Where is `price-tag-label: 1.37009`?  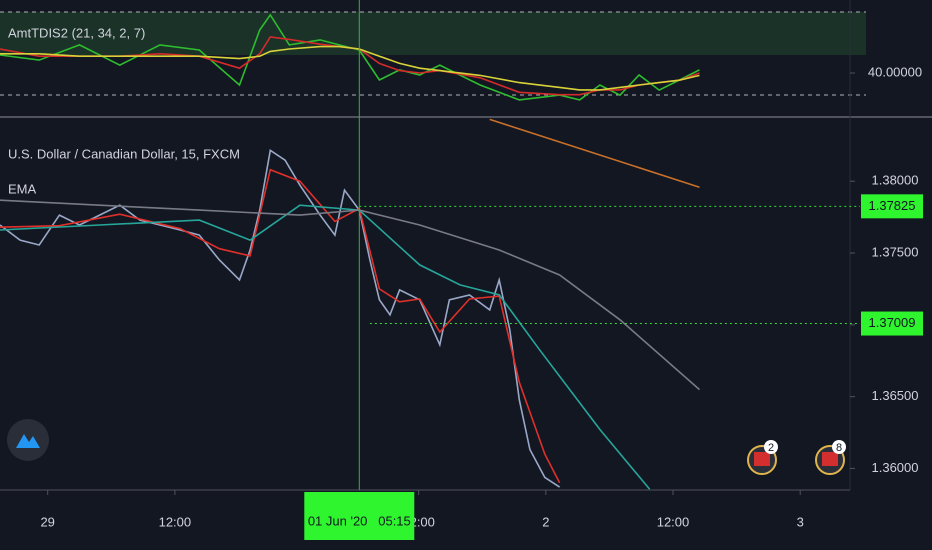 price-tag-label: 1.37009 is located at coordinates (892, 322).